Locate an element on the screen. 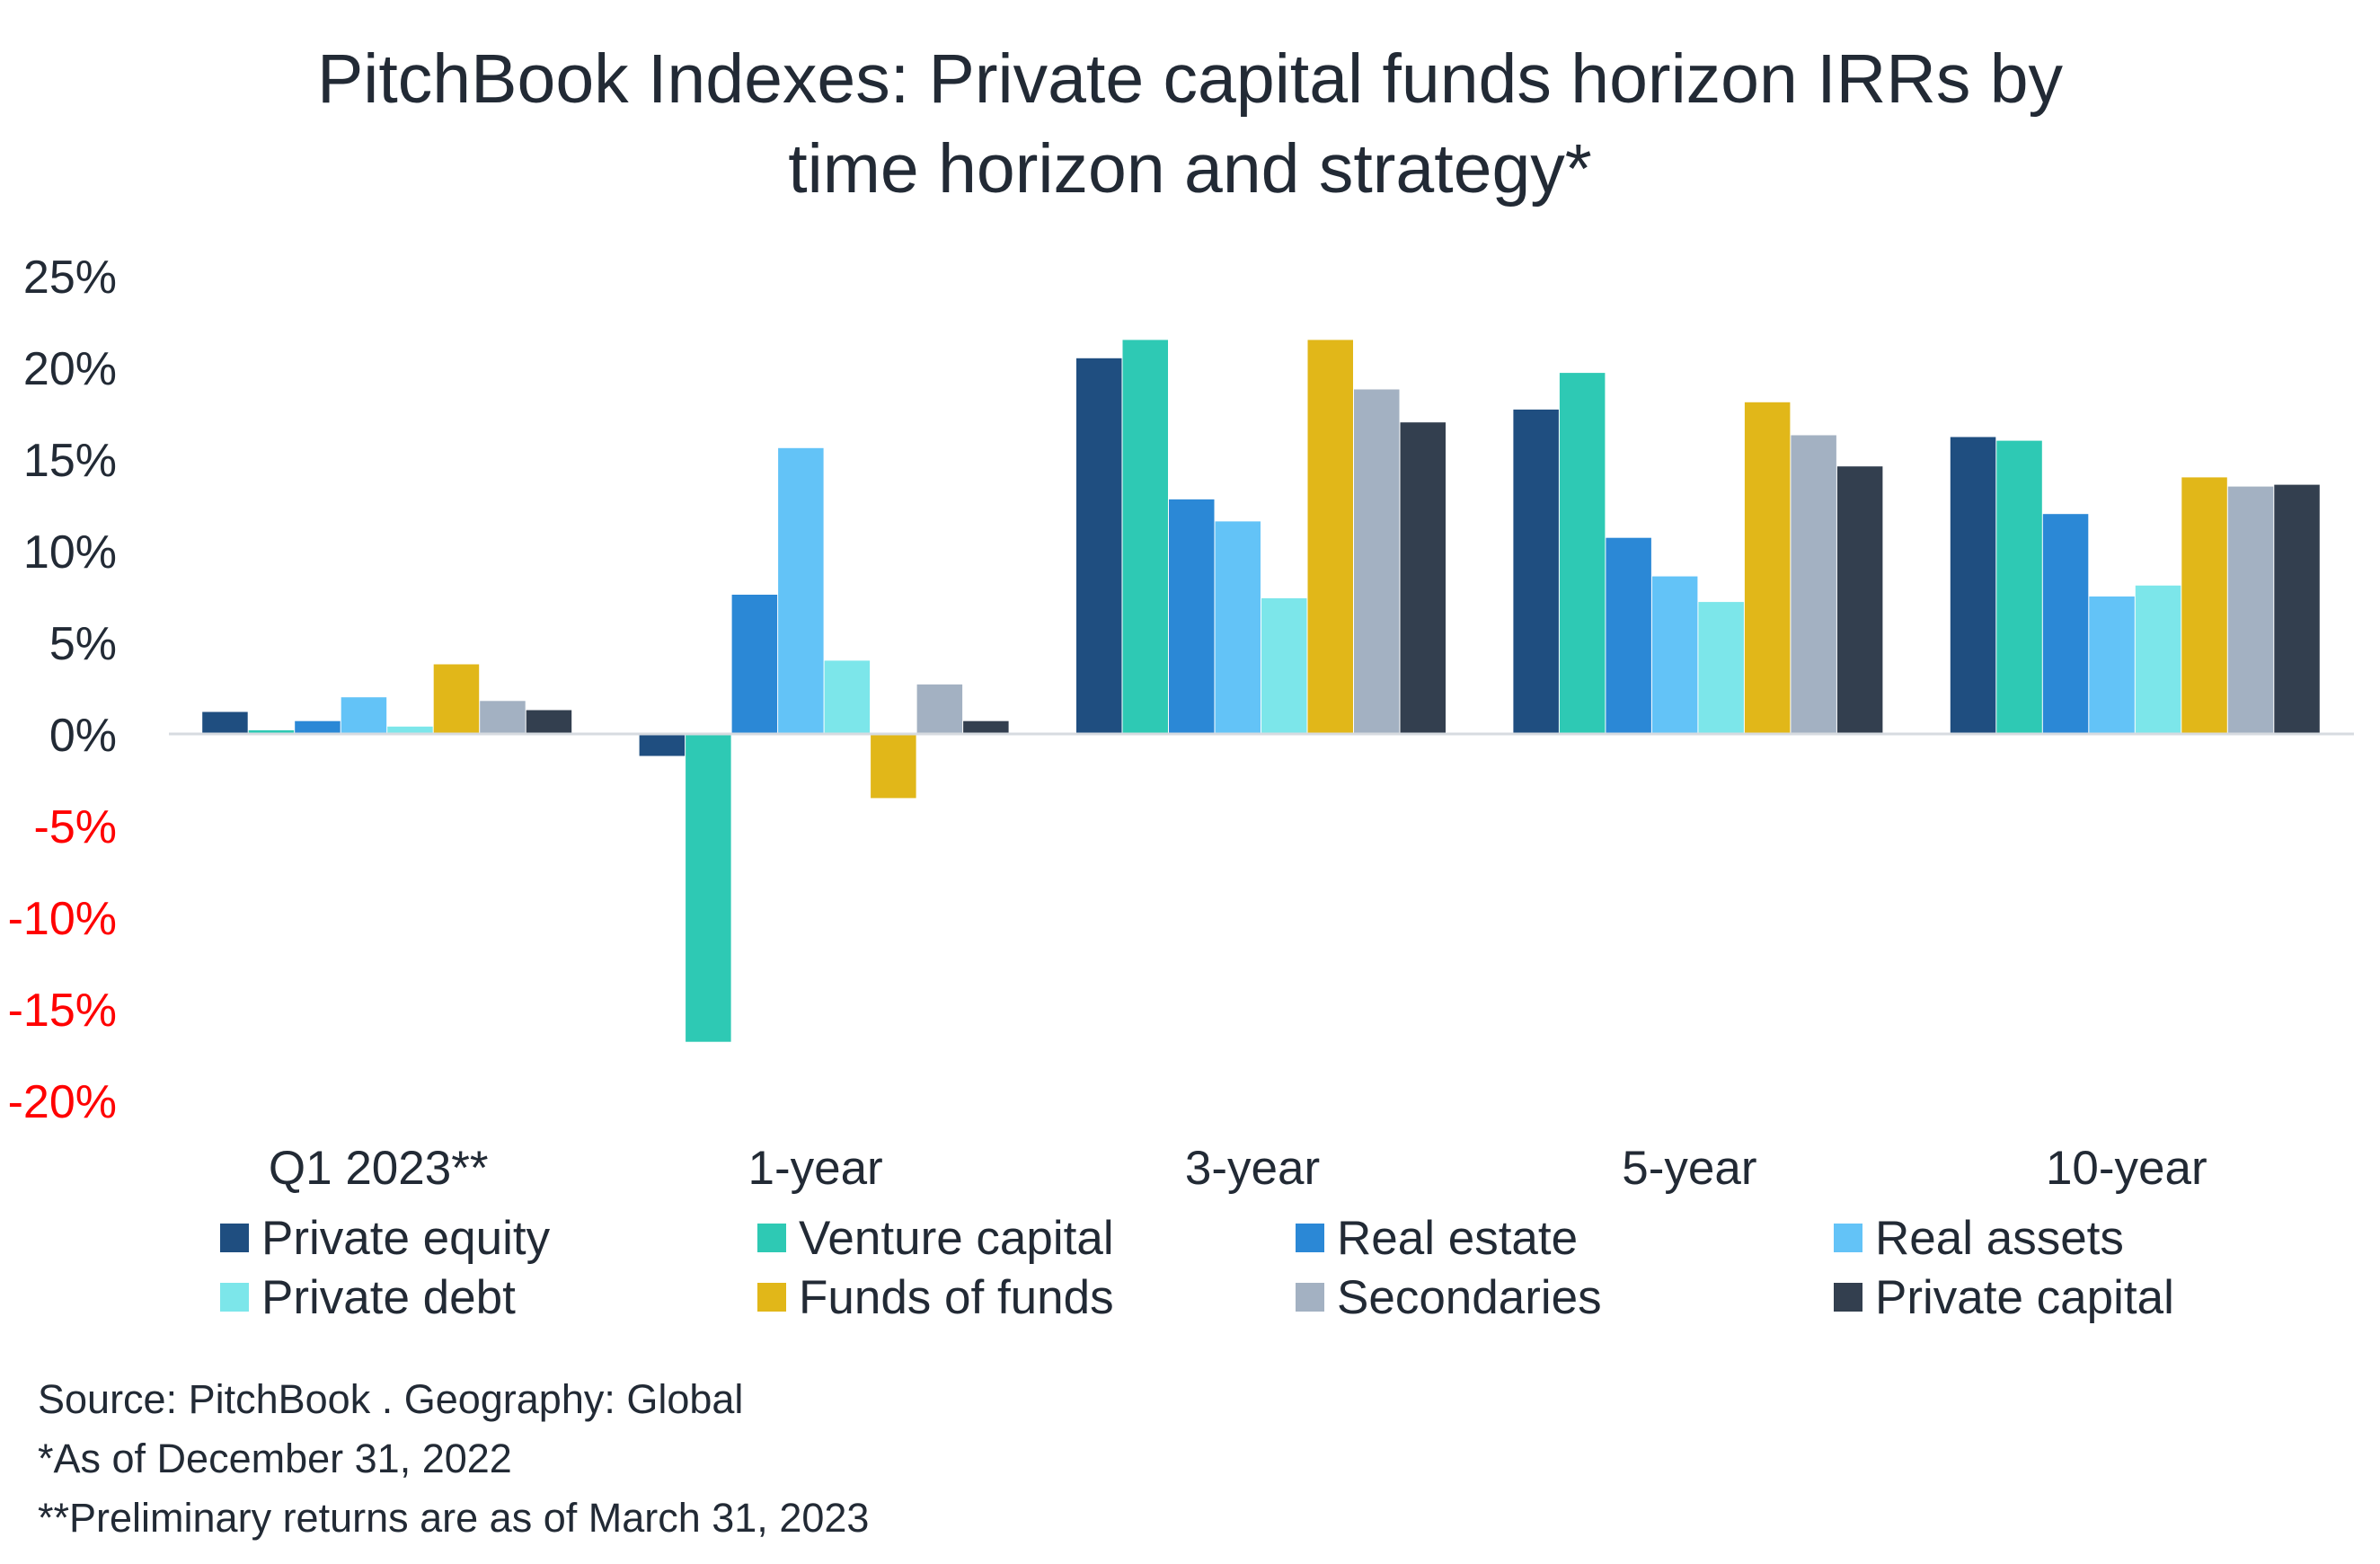 The width and height of the screenshot is (2380, 1564). date-footnote: *As of December 31, 2022 is located at coordinates (275, 1459).